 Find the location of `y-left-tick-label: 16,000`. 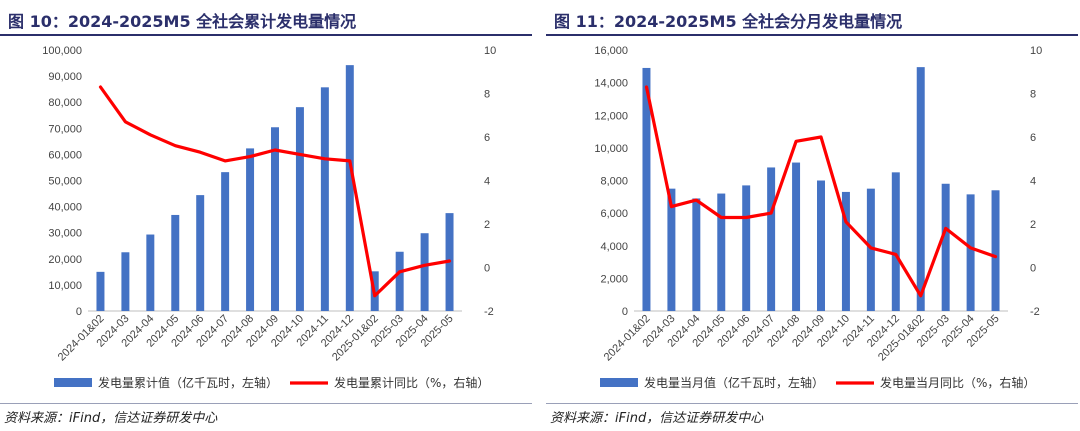

y-left-tick-label: 16,000 is located at coordinates (611, 51).